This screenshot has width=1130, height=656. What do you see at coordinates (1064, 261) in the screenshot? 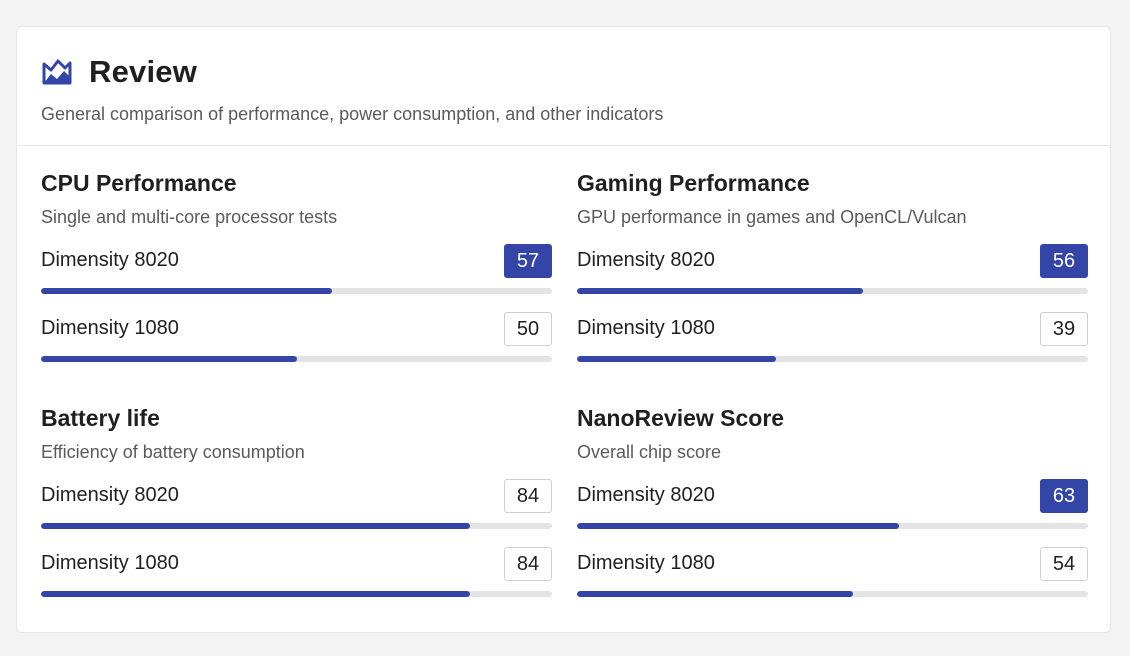
I see `score-badge: 56` at bounding box center [1064, 261].